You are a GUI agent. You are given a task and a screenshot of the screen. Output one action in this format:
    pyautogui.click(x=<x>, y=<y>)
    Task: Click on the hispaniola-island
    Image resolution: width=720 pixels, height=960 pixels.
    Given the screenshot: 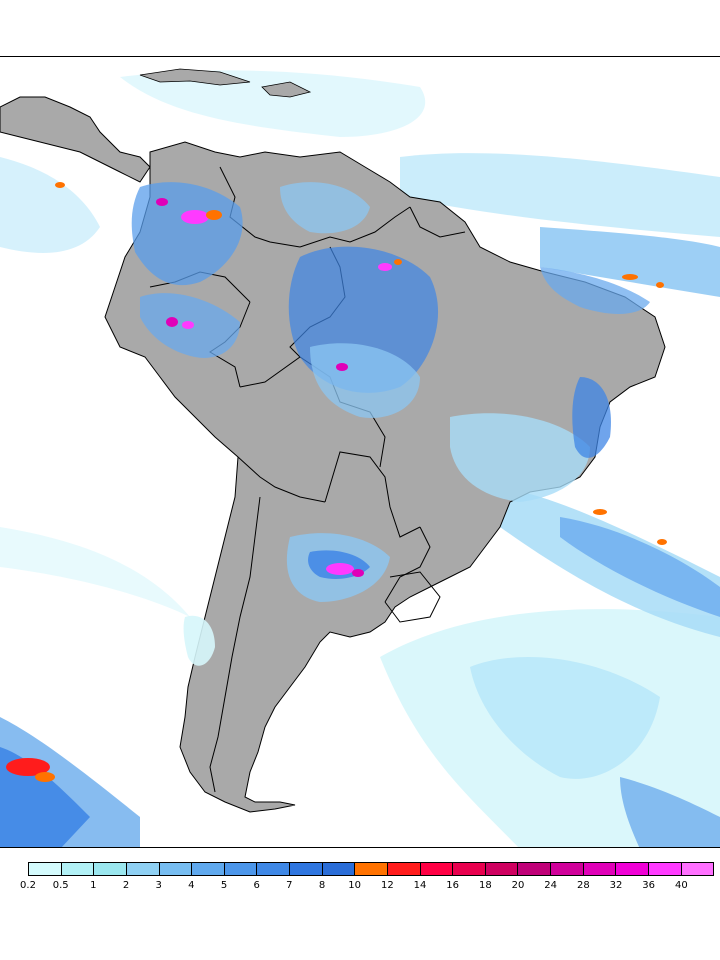 What is the action you would take?
    pyautogui.click(x=286, y=89)
    